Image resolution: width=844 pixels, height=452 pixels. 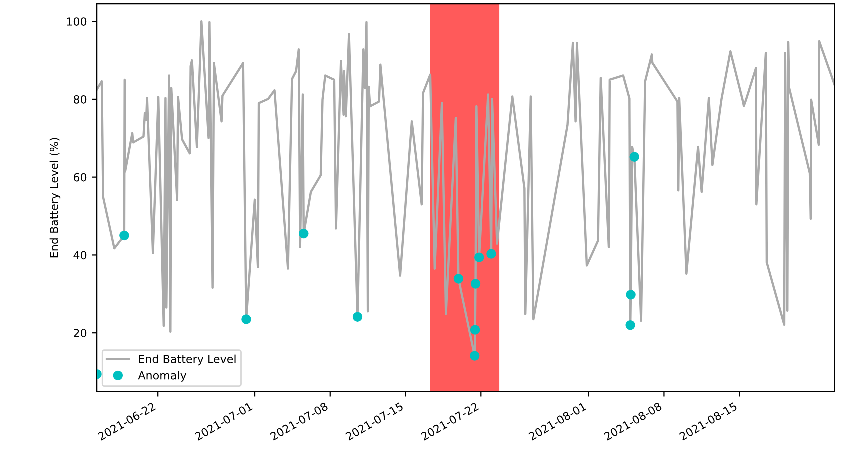 I want to click on y-tick-label: 100, so click(x=77, y=22).